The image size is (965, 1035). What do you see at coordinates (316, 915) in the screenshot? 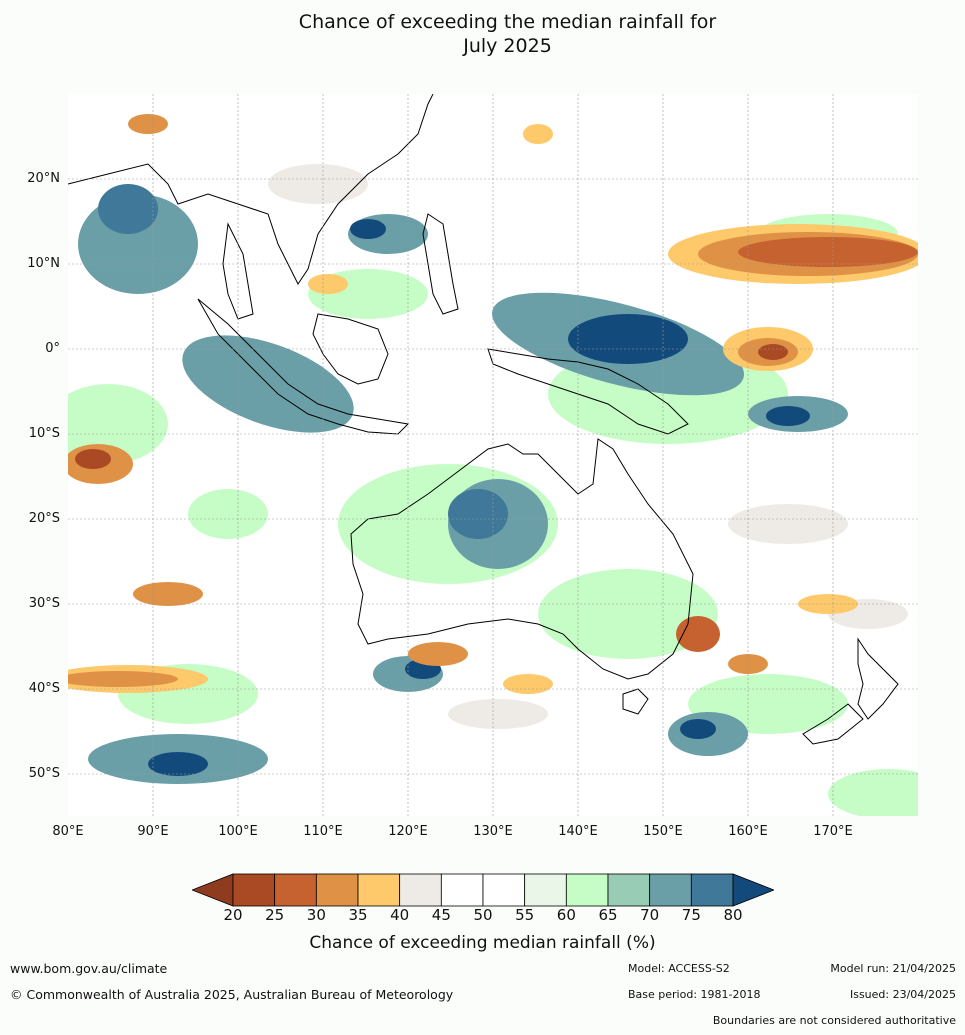
I see `colorbar-tick-label: 30` at bounding box center [316, 915].